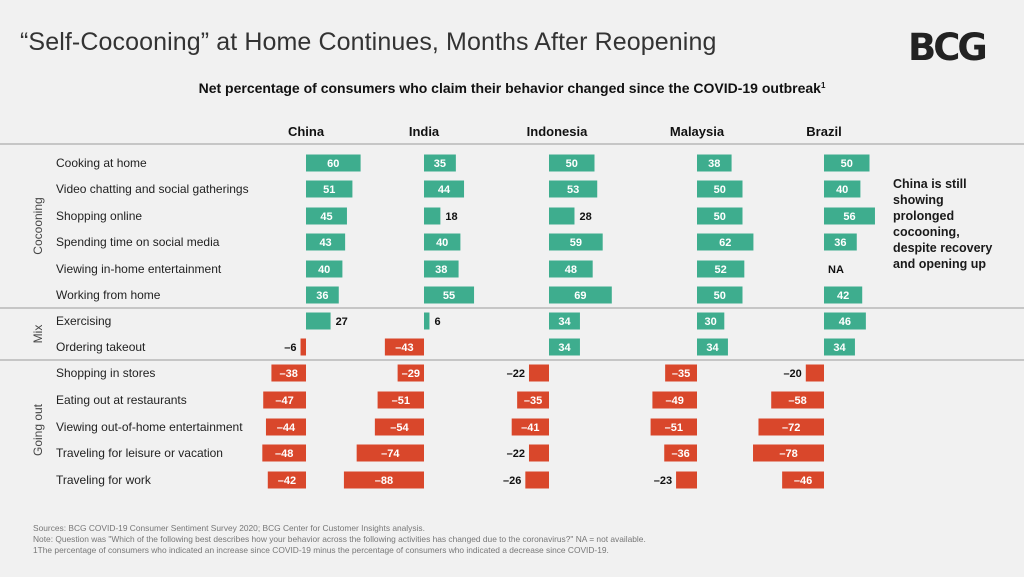 The height and width of the screenshot is (577, 1024). I want to click on data-label: 18, so click(451, 217).